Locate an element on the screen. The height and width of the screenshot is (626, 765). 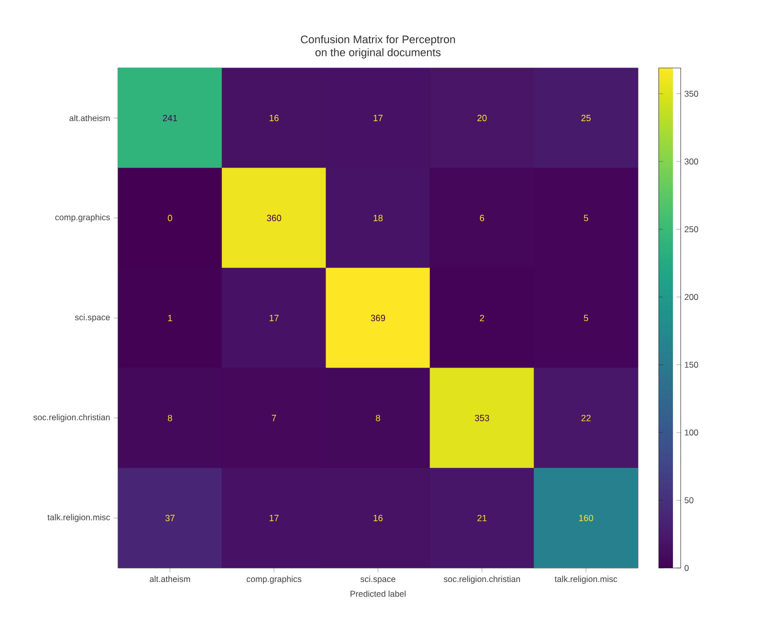
y-tick-label: soc.religion.christian is located at coordinates (71, 418).